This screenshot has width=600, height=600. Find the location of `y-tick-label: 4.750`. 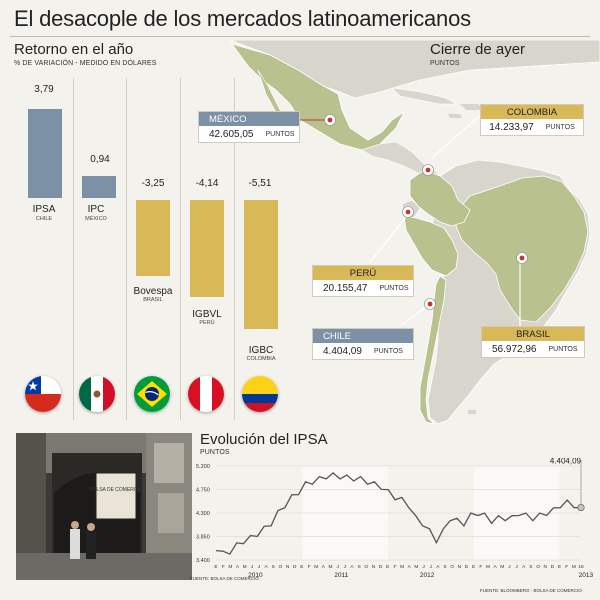

y-tick-label: 4.750 is located at coordinates (203, 491).